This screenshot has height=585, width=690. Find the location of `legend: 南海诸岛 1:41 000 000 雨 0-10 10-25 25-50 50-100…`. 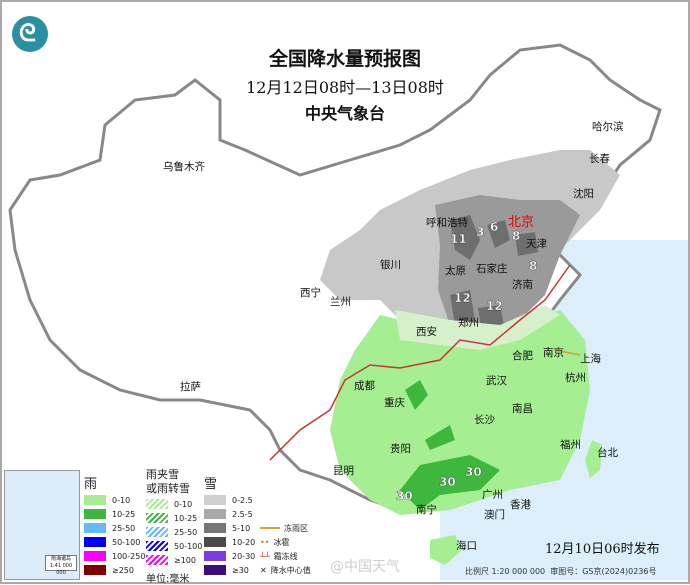

legend: 南海诸岛 1:41 000 000 雨 0-10 10-25 25-50 50-100… is located at coordinates (160, 526).